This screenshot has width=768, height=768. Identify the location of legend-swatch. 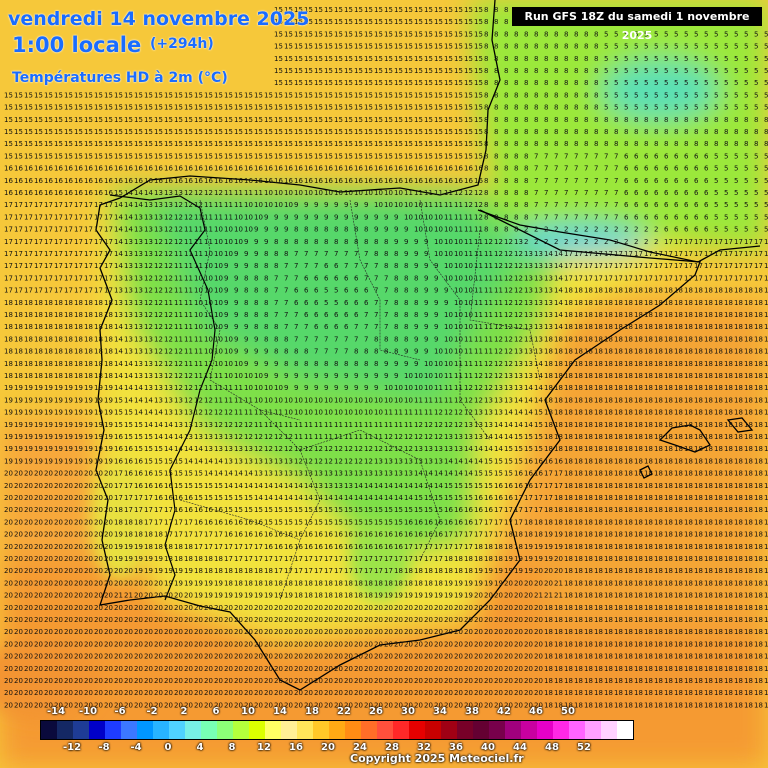
(177, 730).